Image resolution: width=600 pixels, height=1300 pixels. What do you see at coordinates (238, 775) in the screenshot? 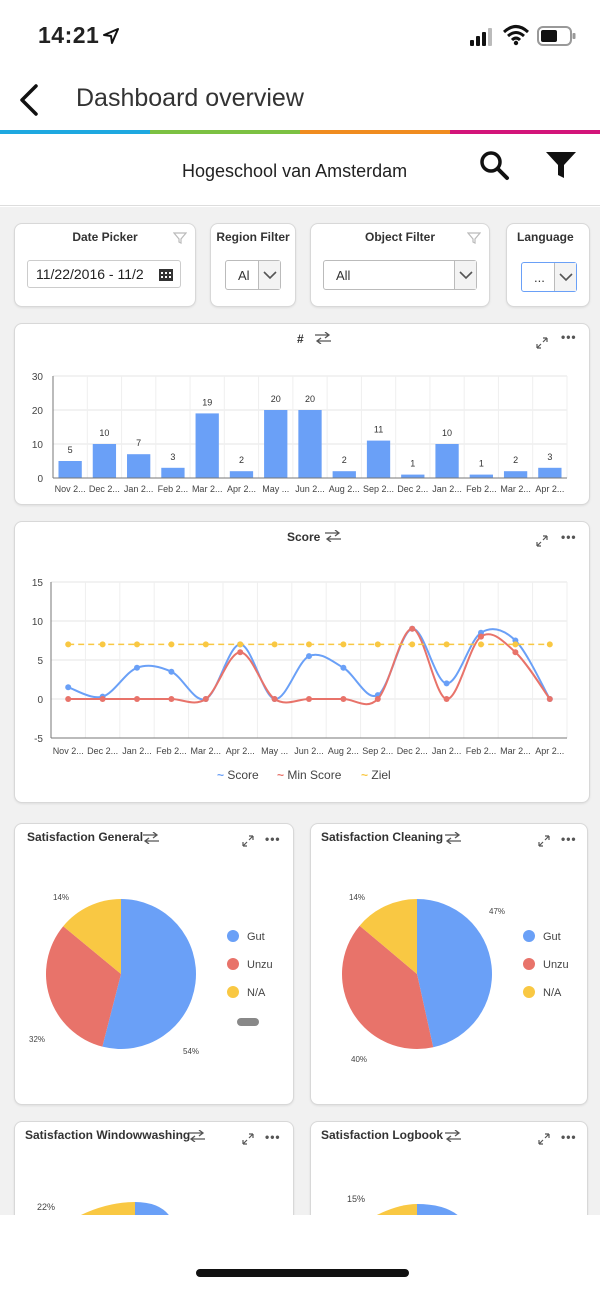
I see `legend-item-score: ~ Score` at bounding box center [238, 775].